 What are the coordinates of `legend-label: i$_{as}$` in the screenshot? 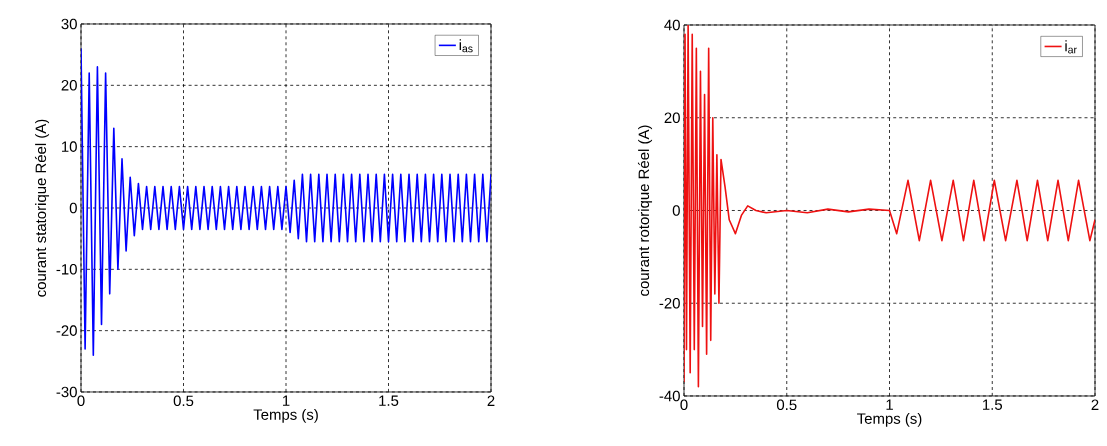 It's located at (466, 46).